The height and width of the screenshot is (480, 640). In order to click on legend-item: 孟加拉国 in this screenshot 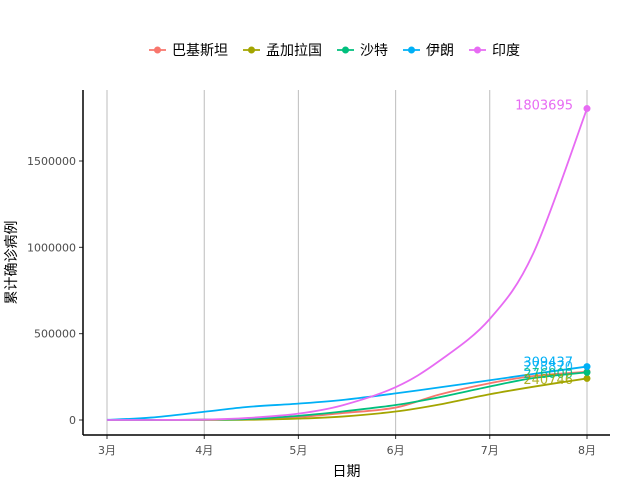, I will do `click(282, 51)`.